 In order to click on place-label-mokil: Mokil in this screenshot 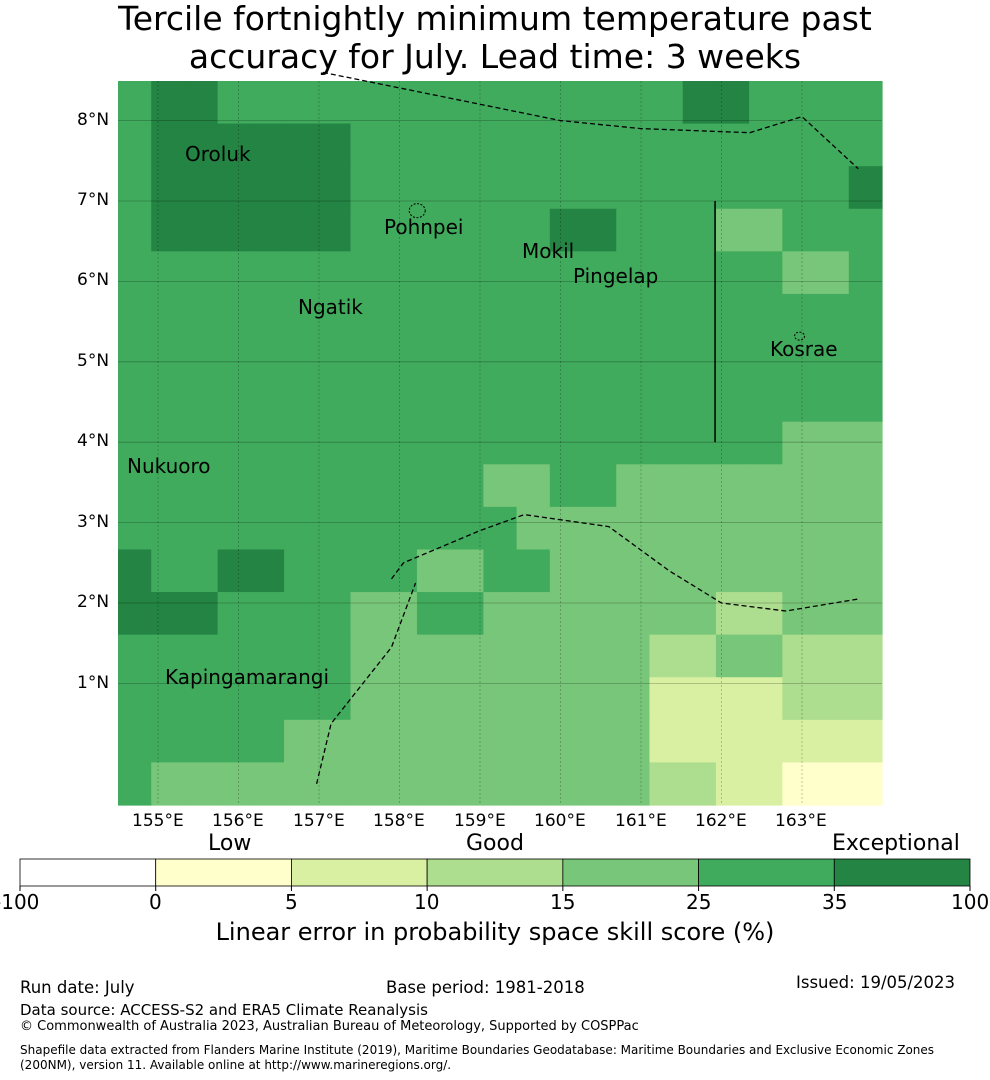, I will do `click(548, 251)`.